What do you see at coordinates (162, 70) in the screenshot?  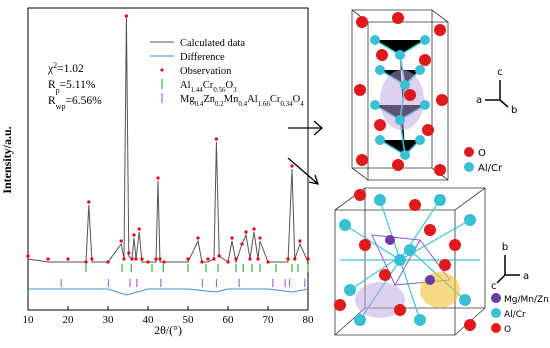 I see `legend-swatch` at bounding box center [162, 70].